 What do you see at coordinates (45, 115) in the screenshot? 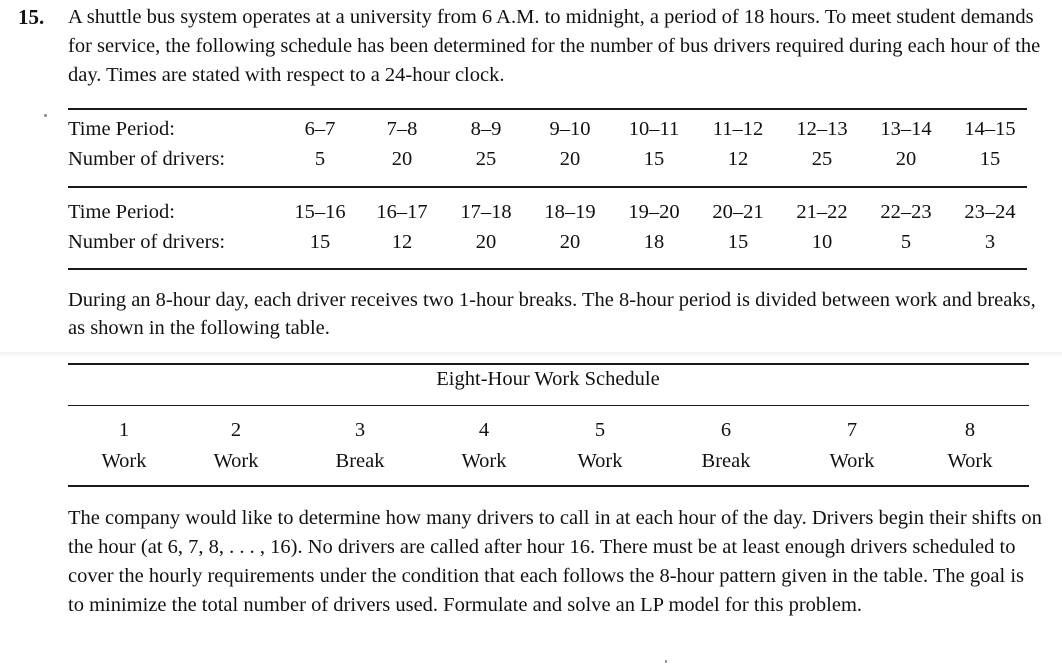
I see `margin-speck` at bounding box center [45, 115].